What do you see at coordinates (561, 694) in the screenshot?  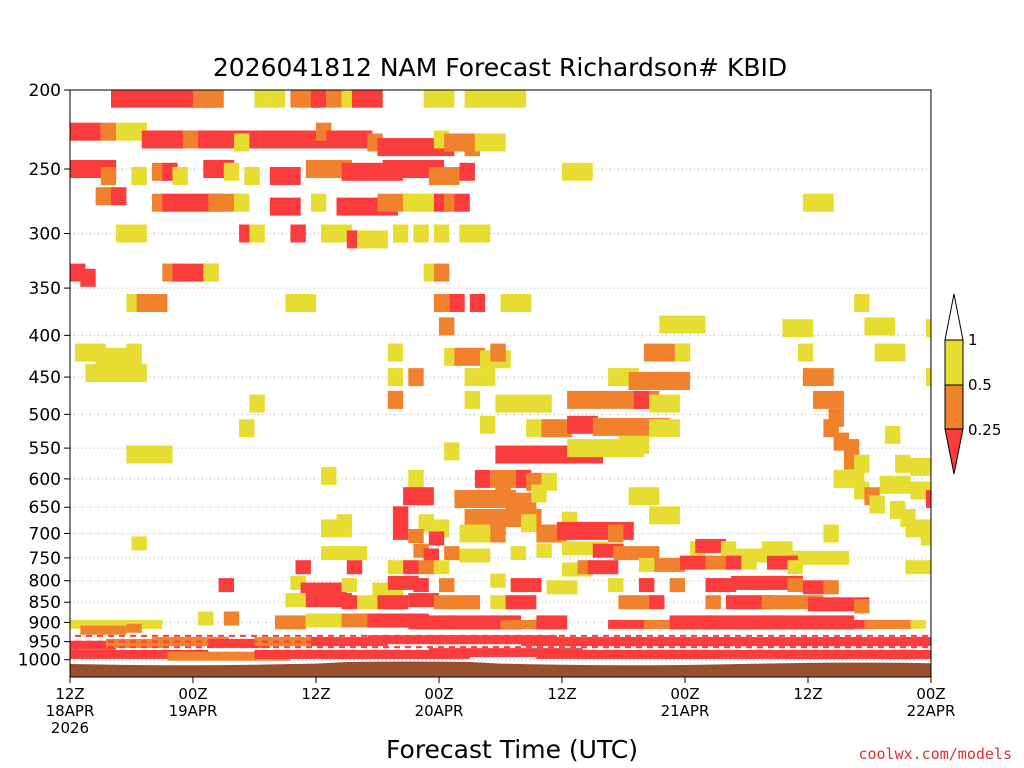 I see `x-tick-label: 12Z` at bounding box center [561, 694].